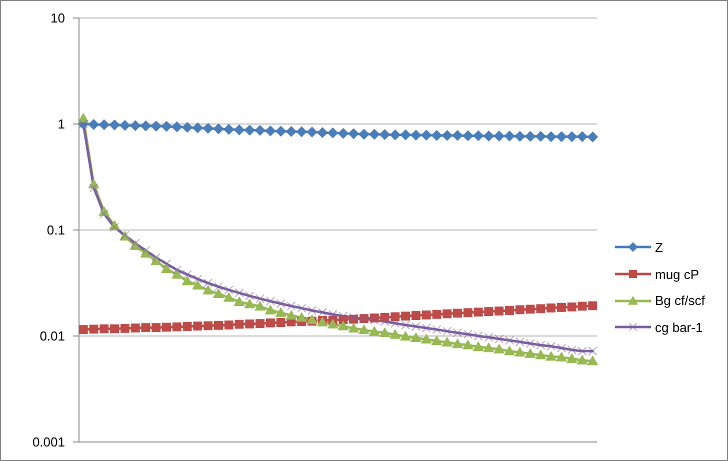 This screenshot has height=461, width=728. I want to click on y-tick-label: 0.001, so click(48, 442).